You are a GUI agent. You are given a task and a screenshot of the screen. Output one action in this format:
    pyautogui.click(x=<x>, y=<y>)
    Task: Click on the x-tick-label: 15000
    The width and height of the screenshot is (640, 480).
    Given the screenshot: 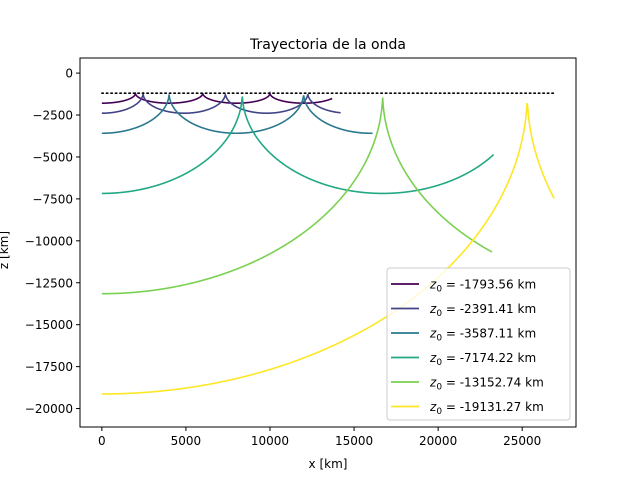 What is the action you would take?
    pyautogui.click(x=354, y=441)
    